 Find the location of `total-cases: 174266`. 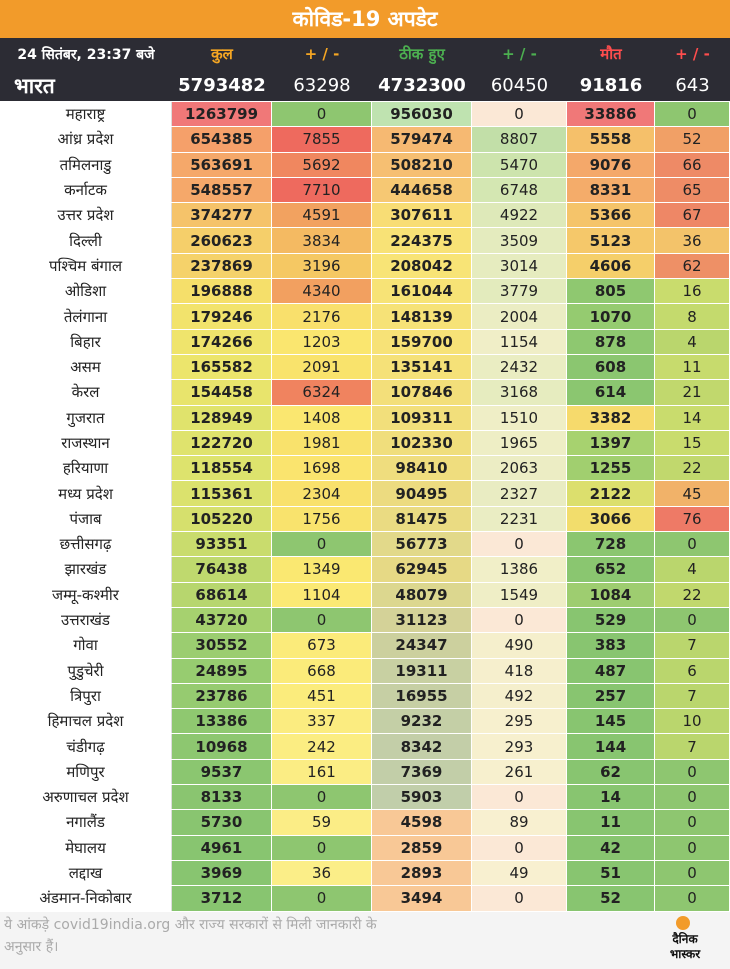

total-cases: 174266 is located at coordinates (222, 341).